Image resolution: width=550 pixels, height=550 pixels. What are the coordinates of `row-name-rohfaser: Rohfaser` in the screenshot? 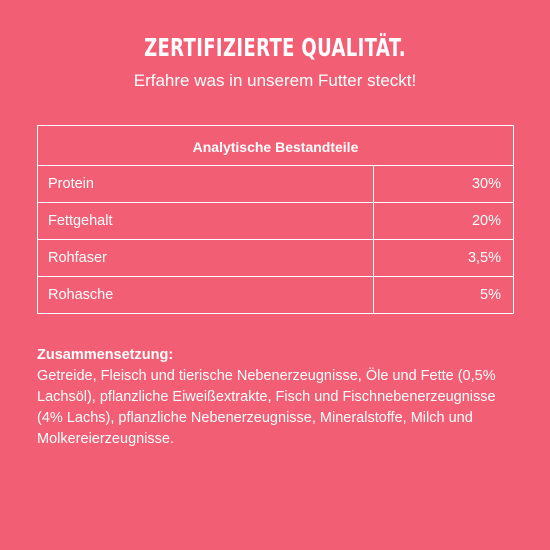 It's located at (205, 258).